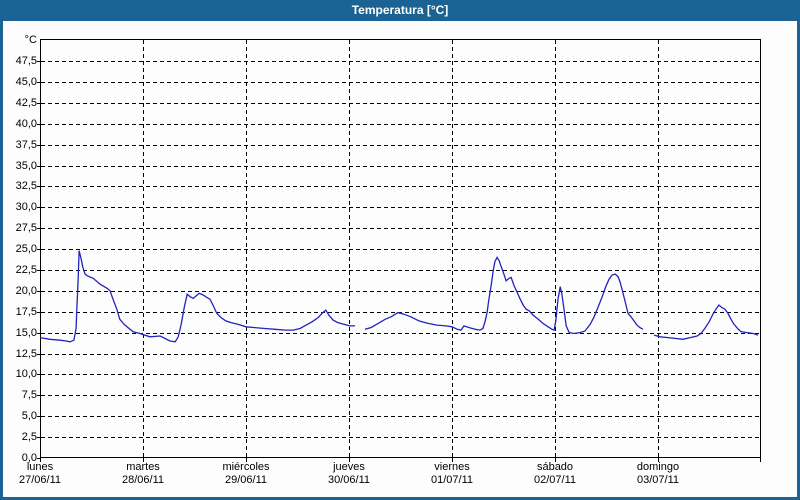 The height and width of the screenshot is (500, 800). Describe the element at coordinates (349, 467) in the screenshot. I see `day-name-label: jueves` at that location.